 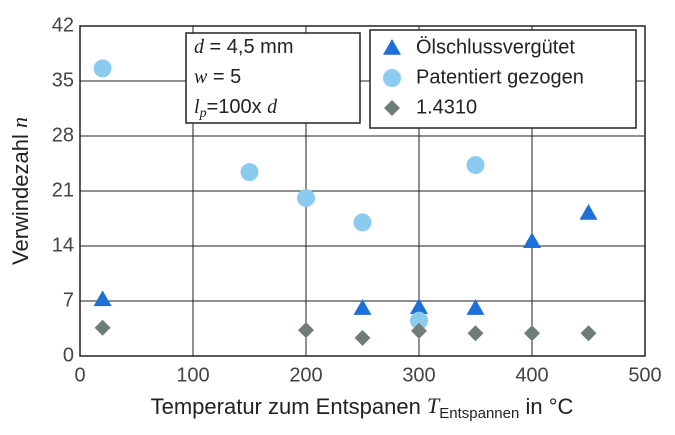 What do you see at coordinates (479, 413) in the screenshot?
I see `subscript: Entspannen` at bounding box center [479, 413].